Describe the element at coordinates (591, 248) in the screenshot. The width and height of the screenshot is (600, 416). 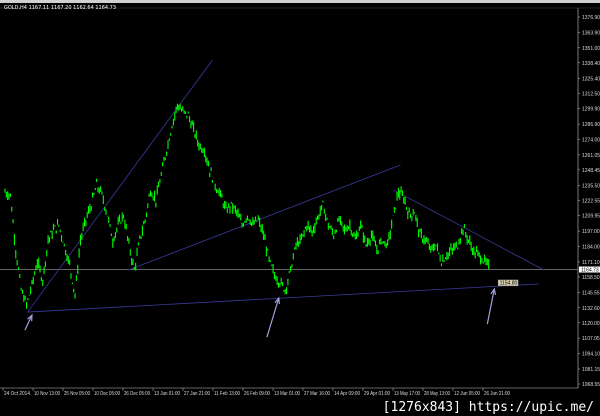
I see `price-tick-label: 1184.00` at that location.